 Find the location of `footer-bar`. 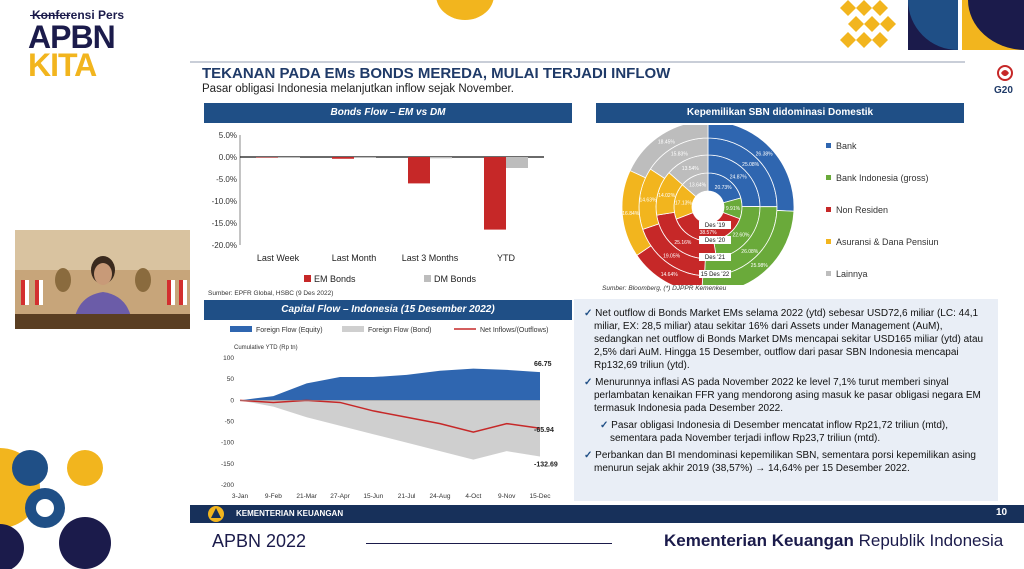

footer-bar is located at coordinates (607, 514).